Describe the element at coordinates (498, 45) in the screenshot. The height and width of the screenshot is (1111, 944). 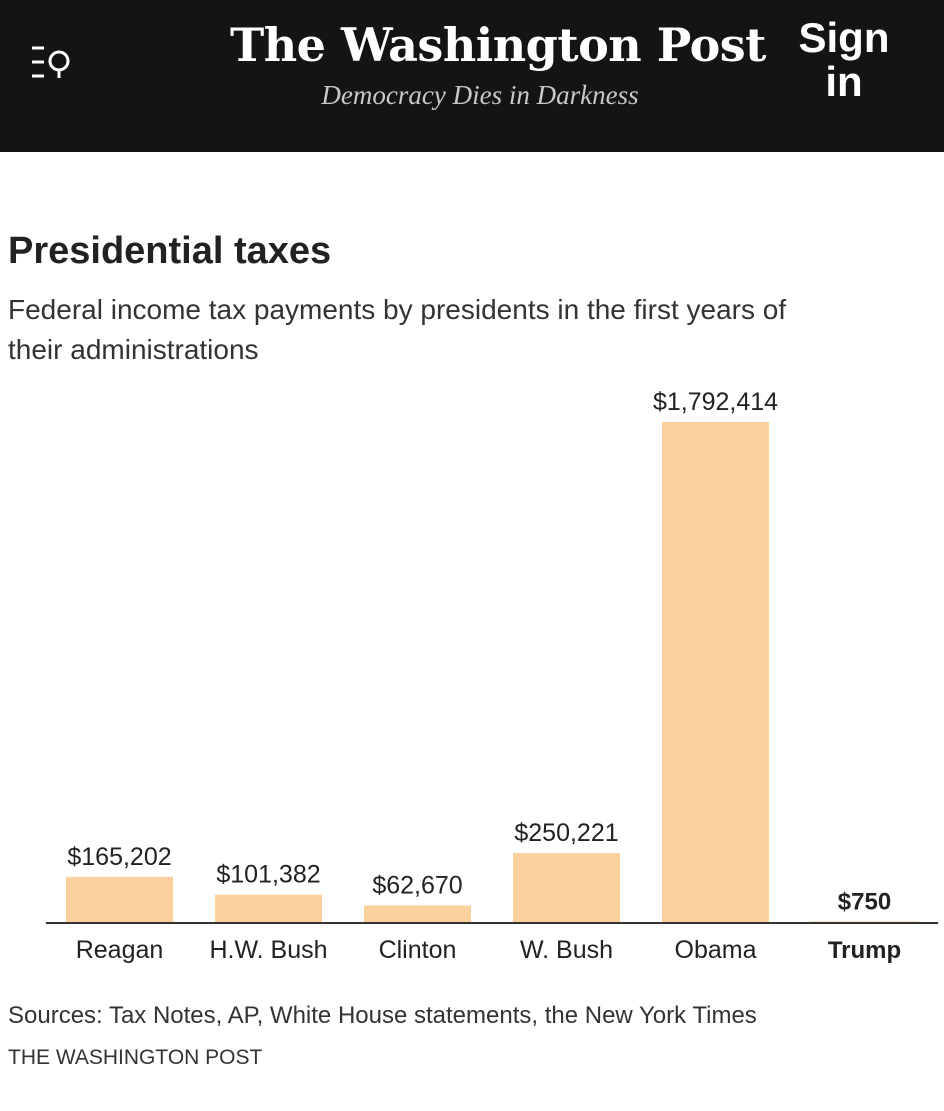
I see `logo: The Washington Post` at that location.